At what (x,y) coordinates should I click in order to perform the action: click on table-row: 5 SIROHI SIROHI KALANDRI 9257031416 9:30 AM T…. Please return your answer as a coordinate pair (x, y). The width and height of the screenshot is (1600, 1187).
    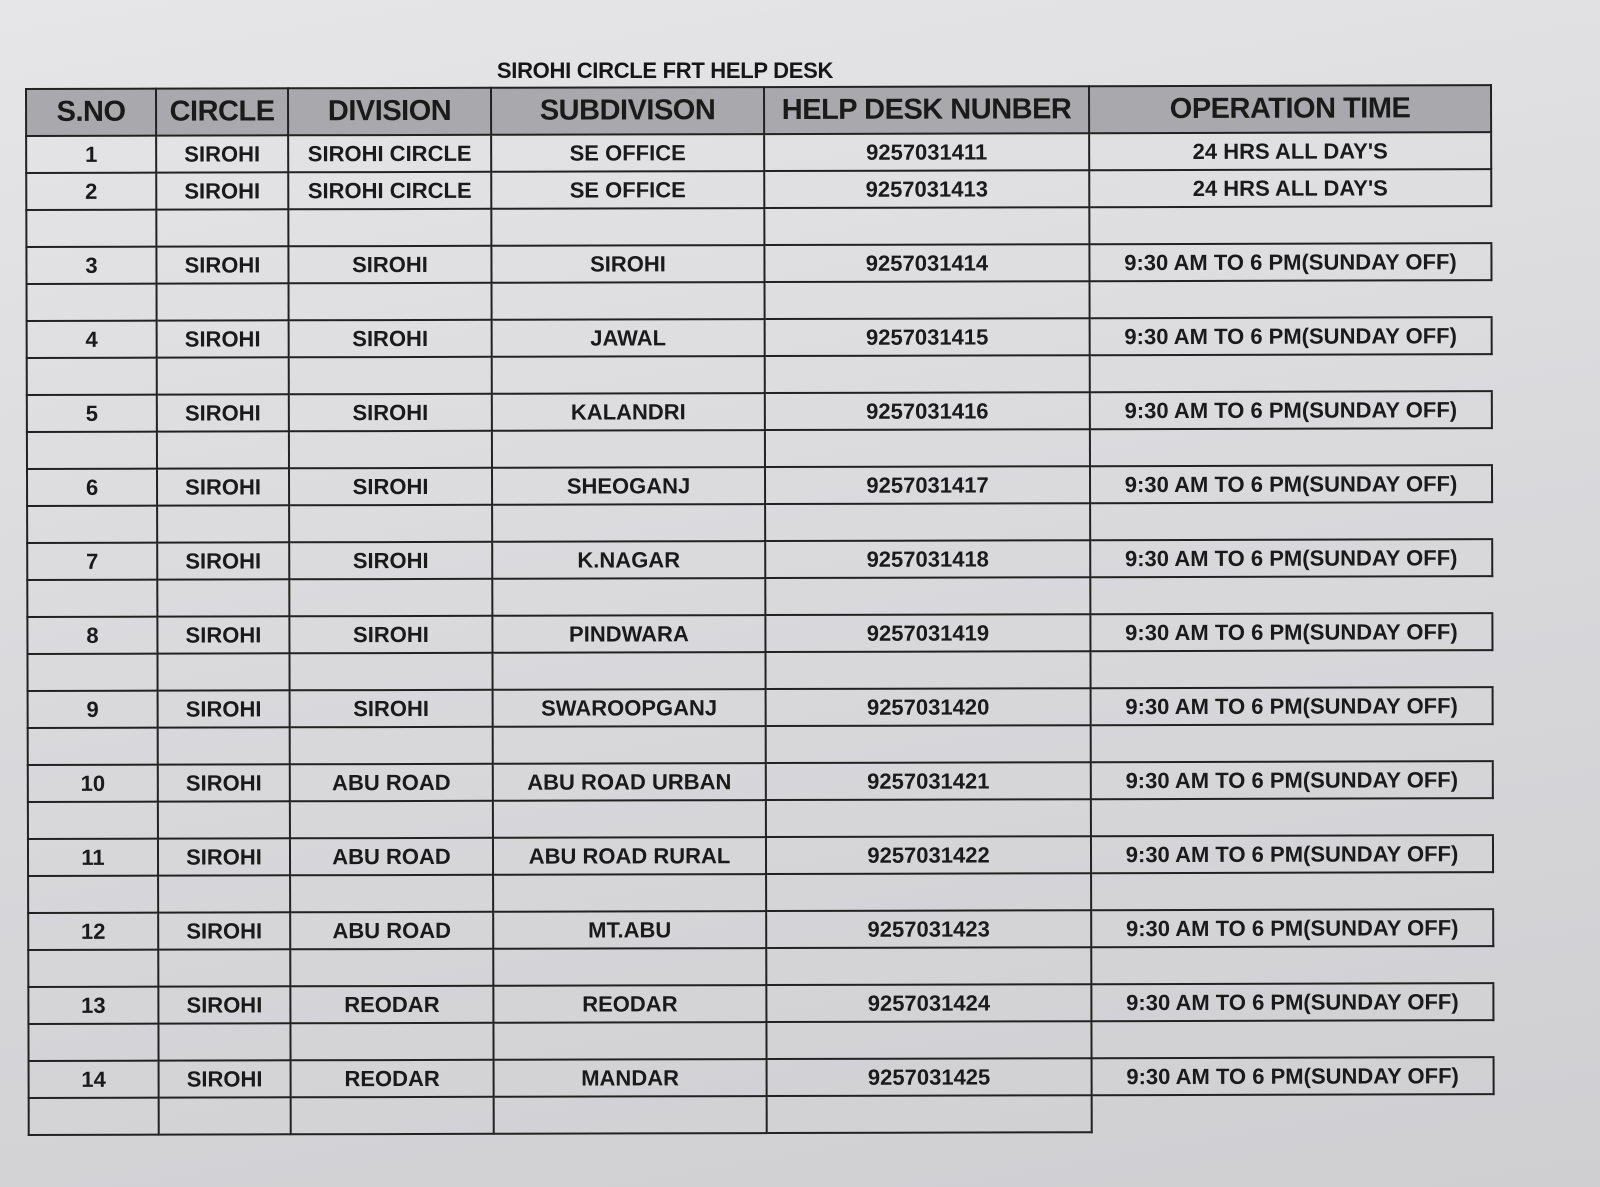
    Looking at the image, I should click on (759, 411).